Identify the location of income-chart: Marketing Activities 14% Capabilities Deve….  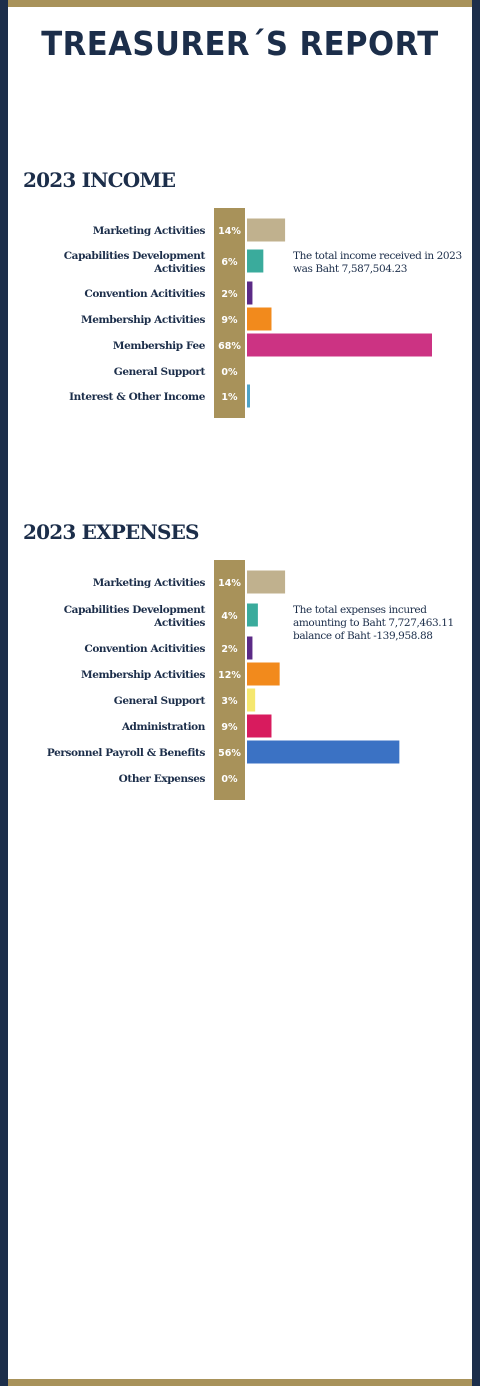
(248, 313).